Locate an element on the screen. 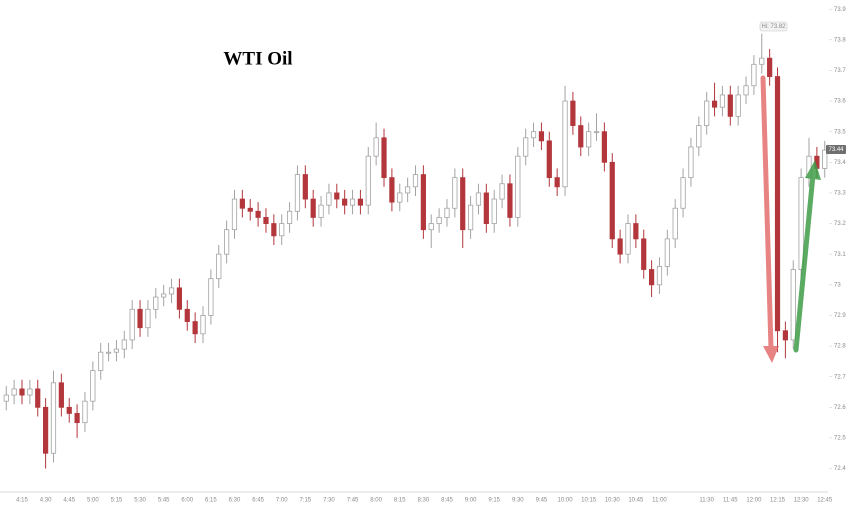  high-label-box is located at coordinates (773, 26).